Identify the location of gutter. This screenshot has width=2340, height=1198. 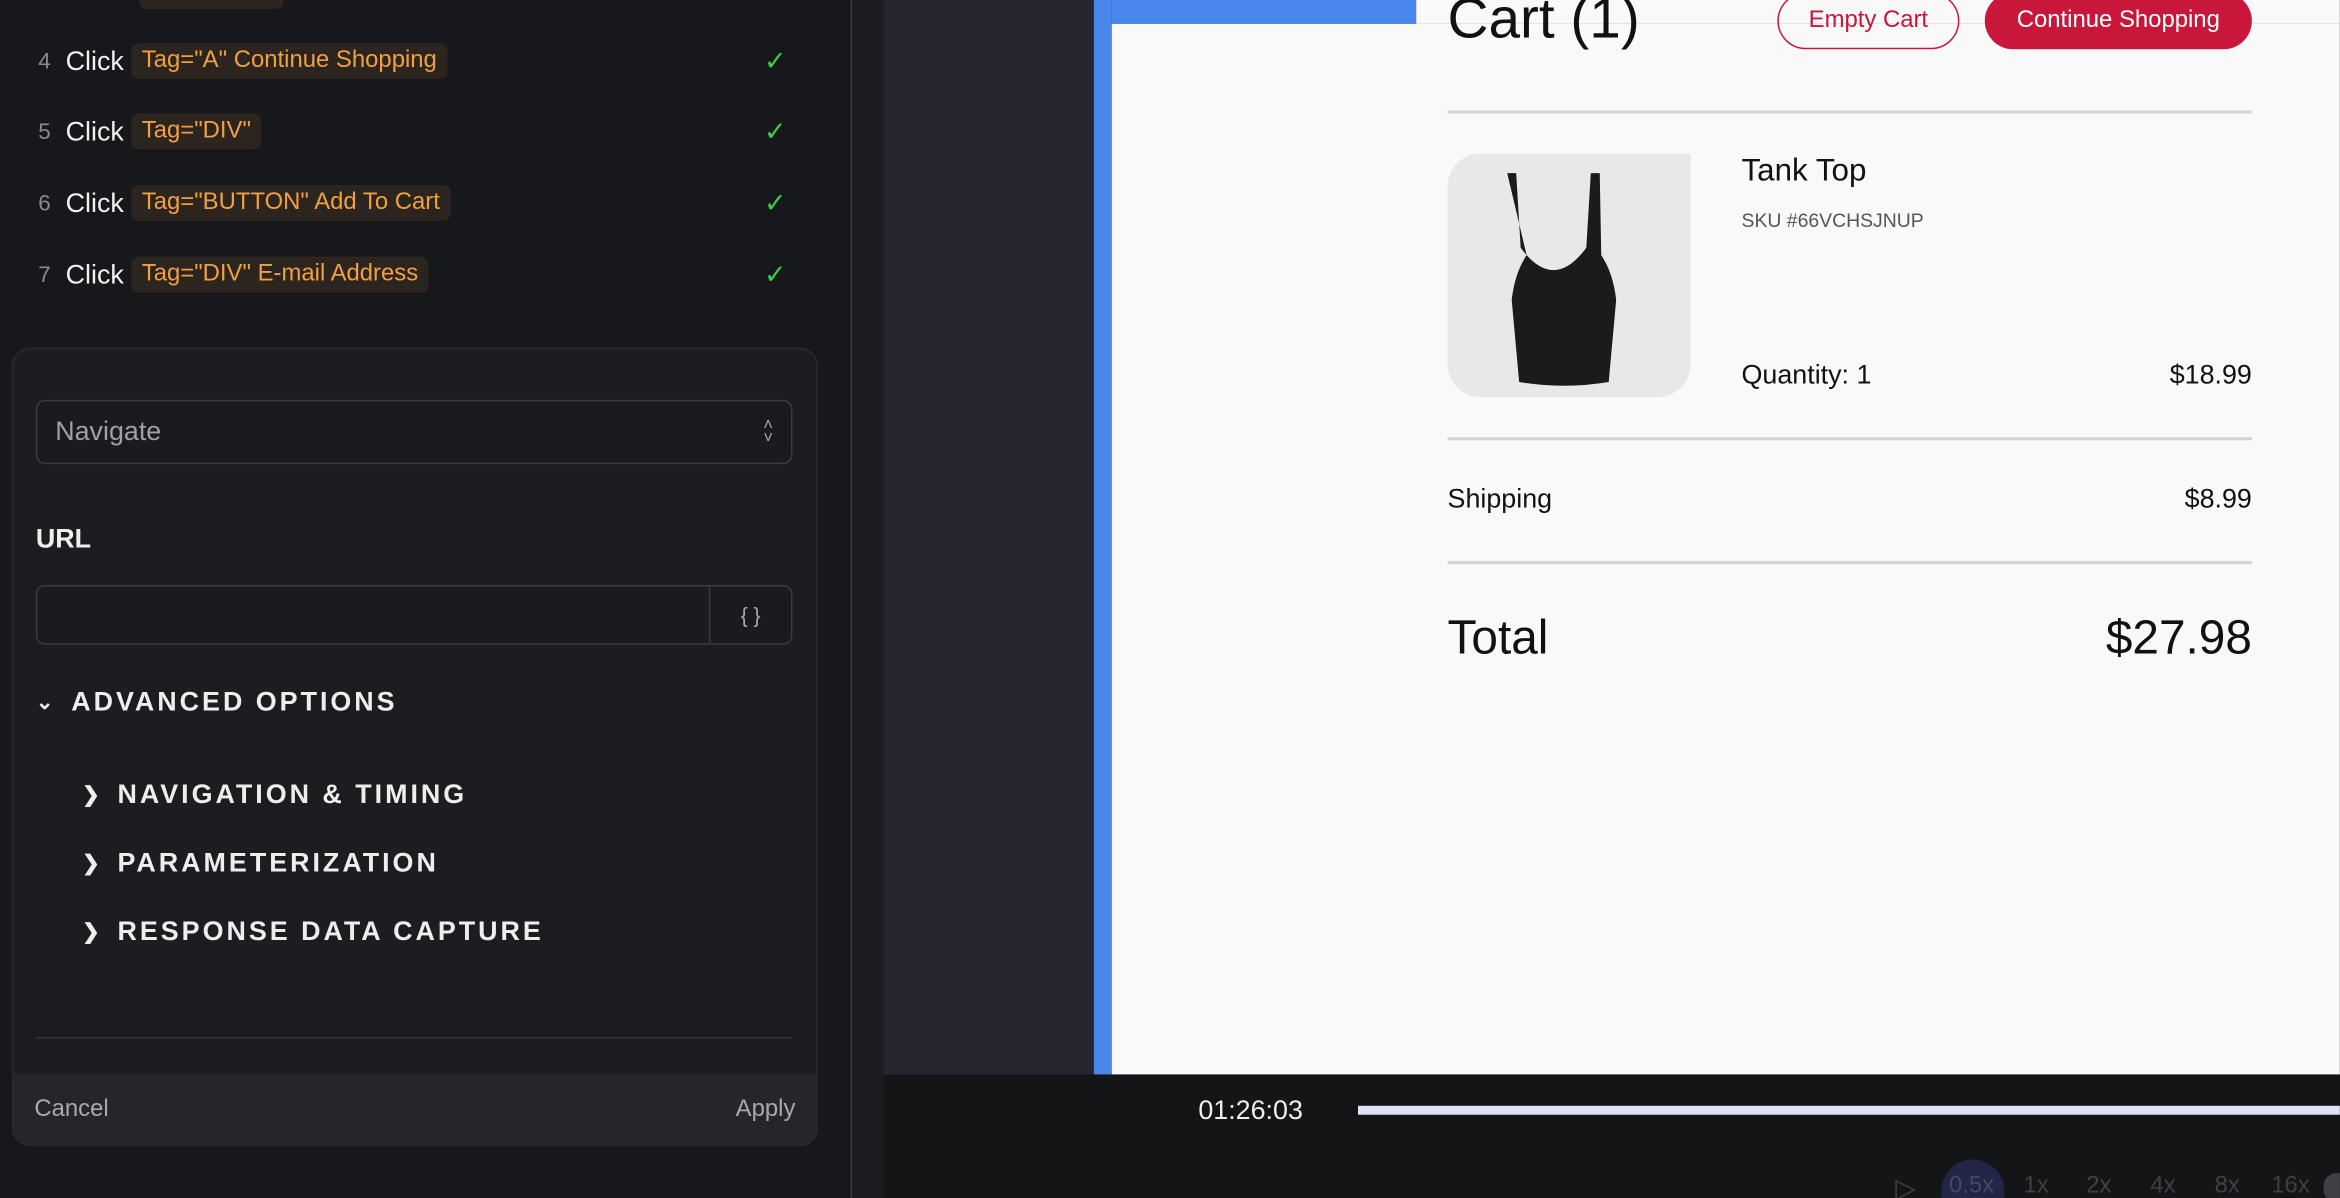
(868, 599).